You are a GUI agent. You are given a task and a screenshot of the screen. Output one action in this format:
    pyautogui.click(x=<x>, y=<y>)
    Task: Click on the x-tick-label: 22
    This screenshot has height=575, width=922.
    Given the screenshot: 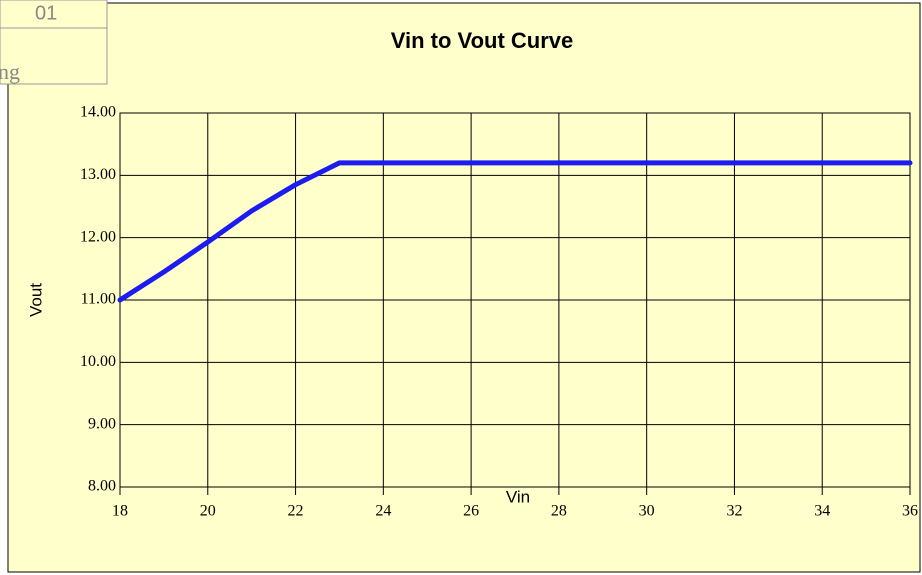 What is the action you would take?
    pyautogui.click(x=296, y=511)
    